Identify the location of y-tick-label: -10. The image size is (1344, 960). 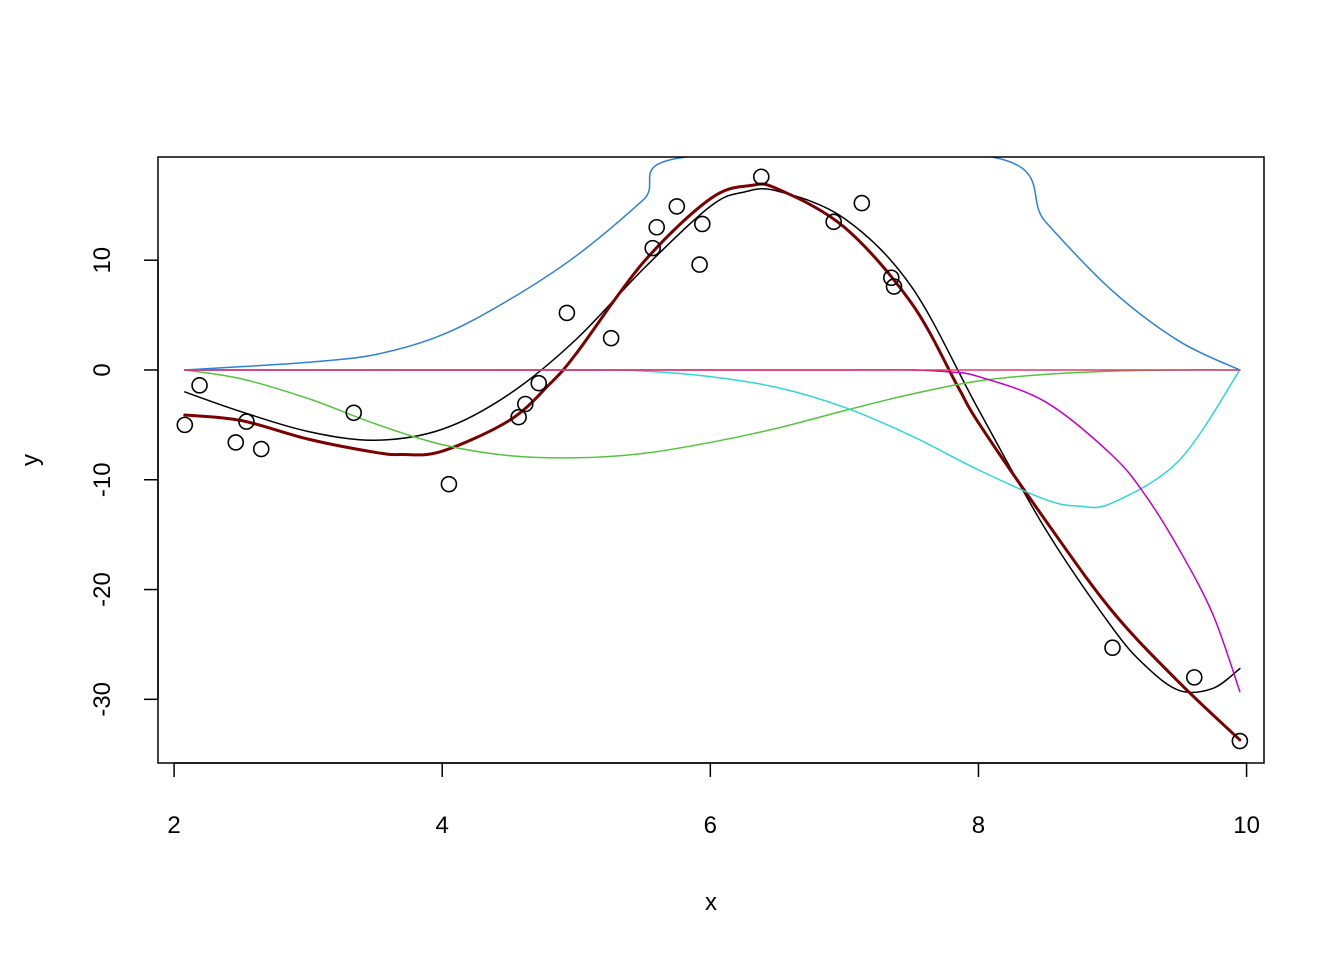
(102, 479).